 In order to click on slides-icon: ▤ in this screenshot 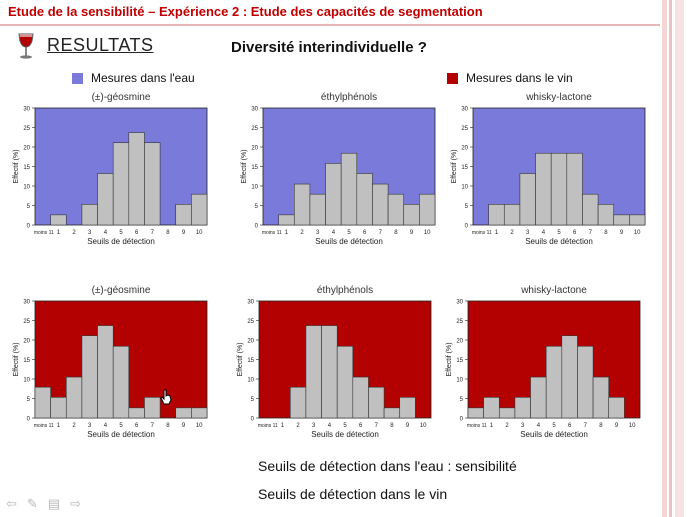, I will do `click(54, 503)`.